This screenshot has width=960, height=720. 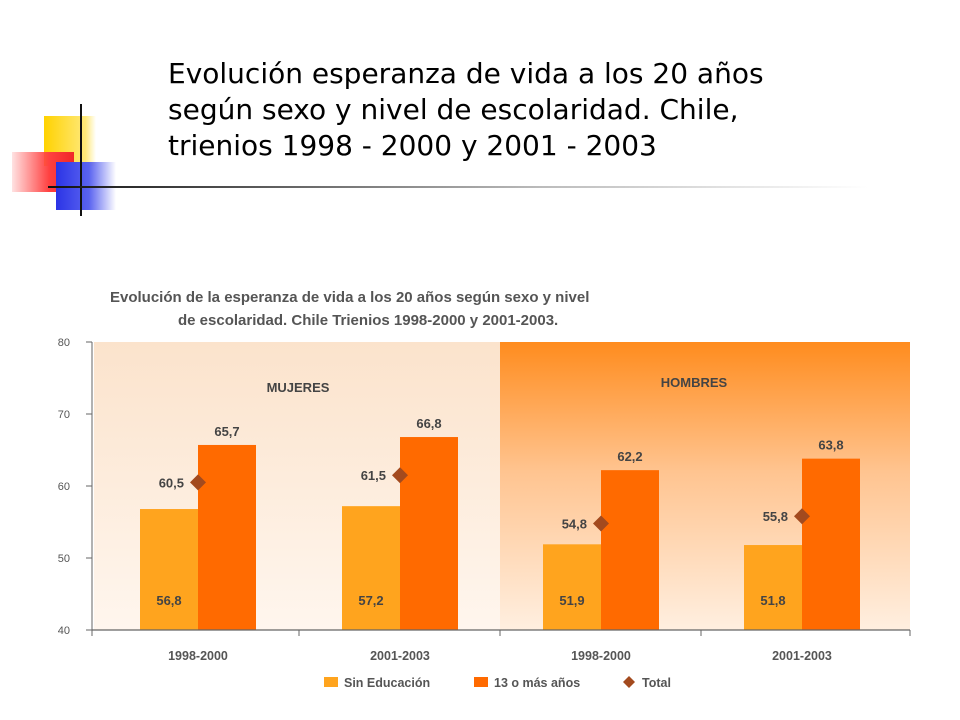 What do you see at coordinates (370, 600) in the screenshot?
I see `label-sin-educacion: 57,2` at bounding box center [370, 600].